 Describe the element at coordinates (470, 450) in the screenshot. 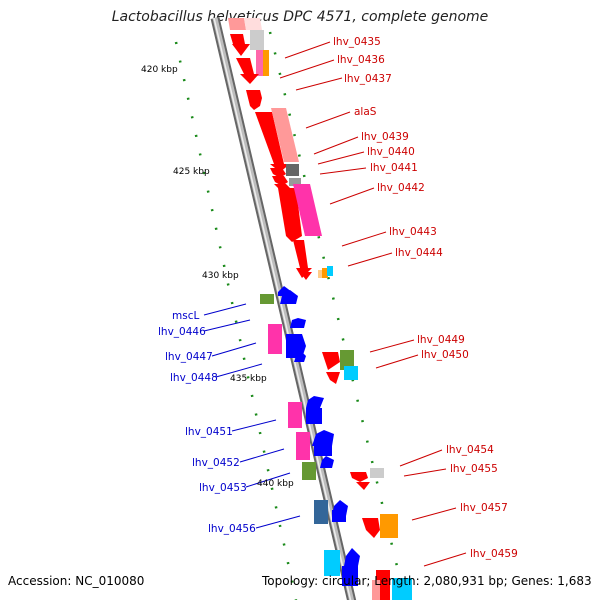

I see `gene-label: lhv_0454` at that location.